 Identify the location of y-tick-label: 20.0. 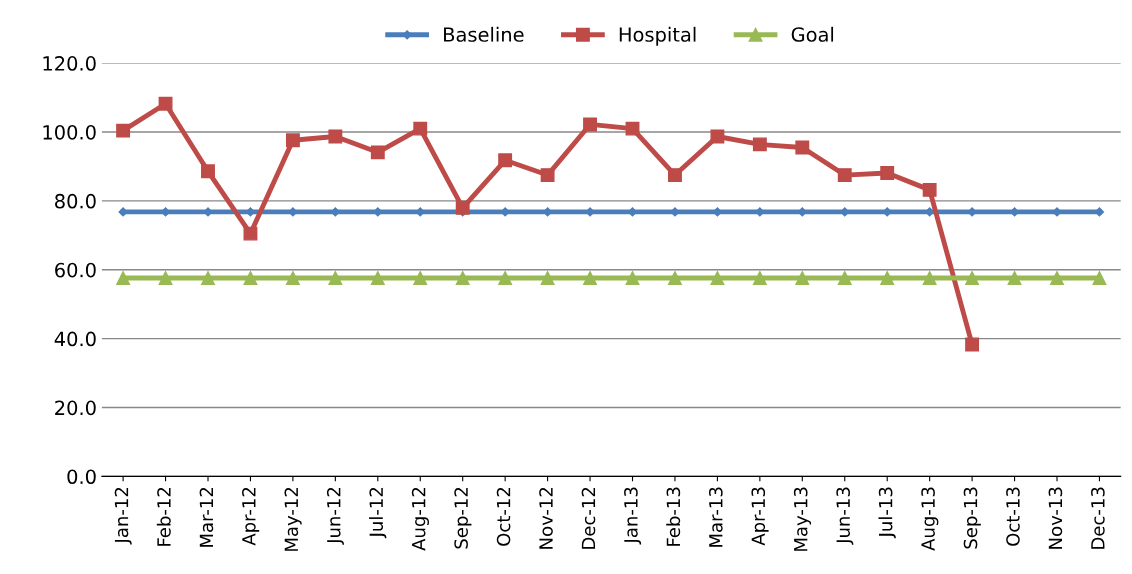
(75, 408).